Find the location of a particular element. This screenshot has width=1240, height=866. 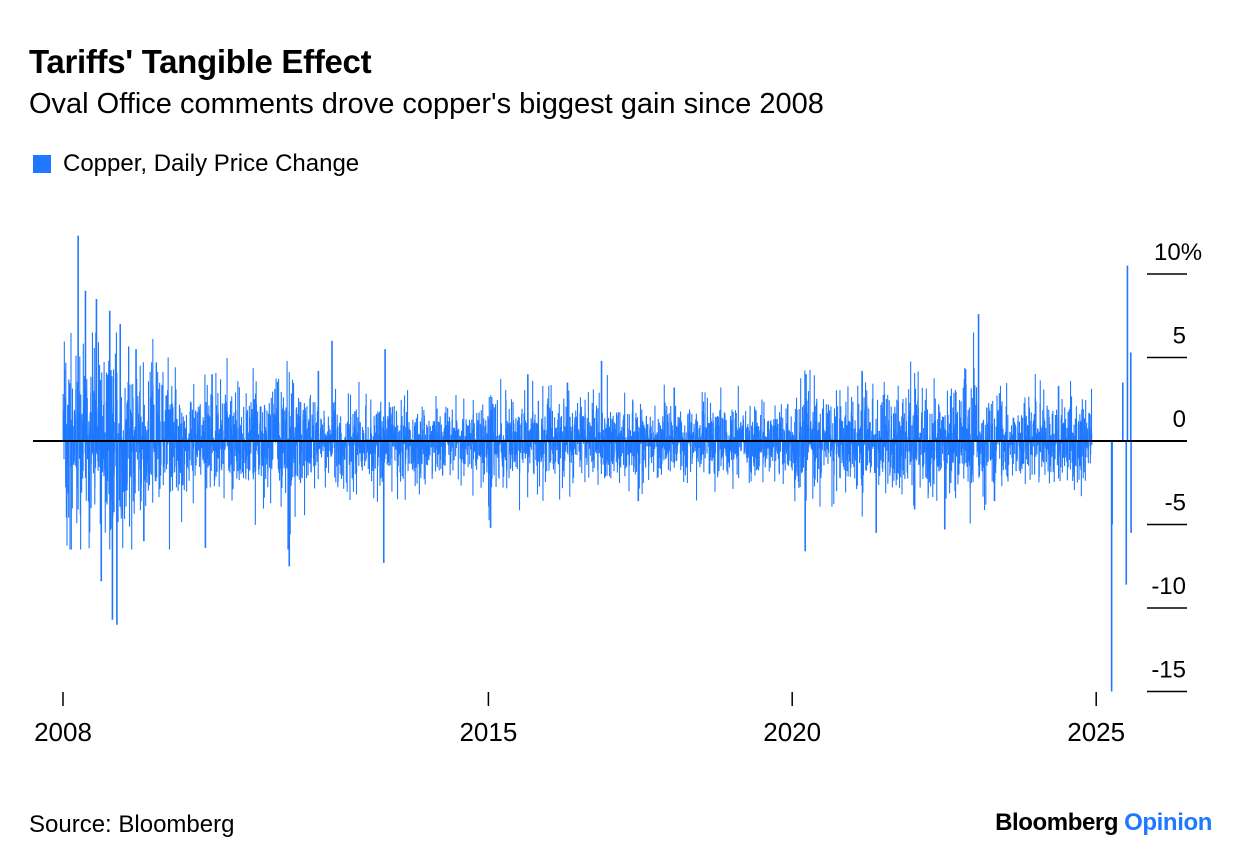

x-tick-label: 2025 is located at coordinates (1096, 732).